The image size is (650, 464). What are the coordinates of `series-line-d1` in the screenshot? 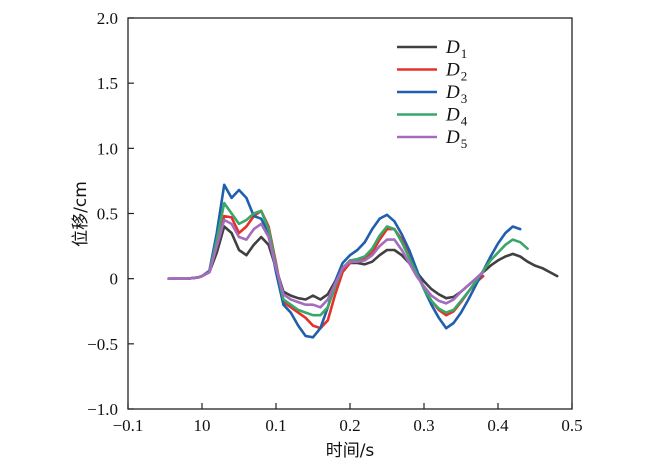 It's located at (363, 263).